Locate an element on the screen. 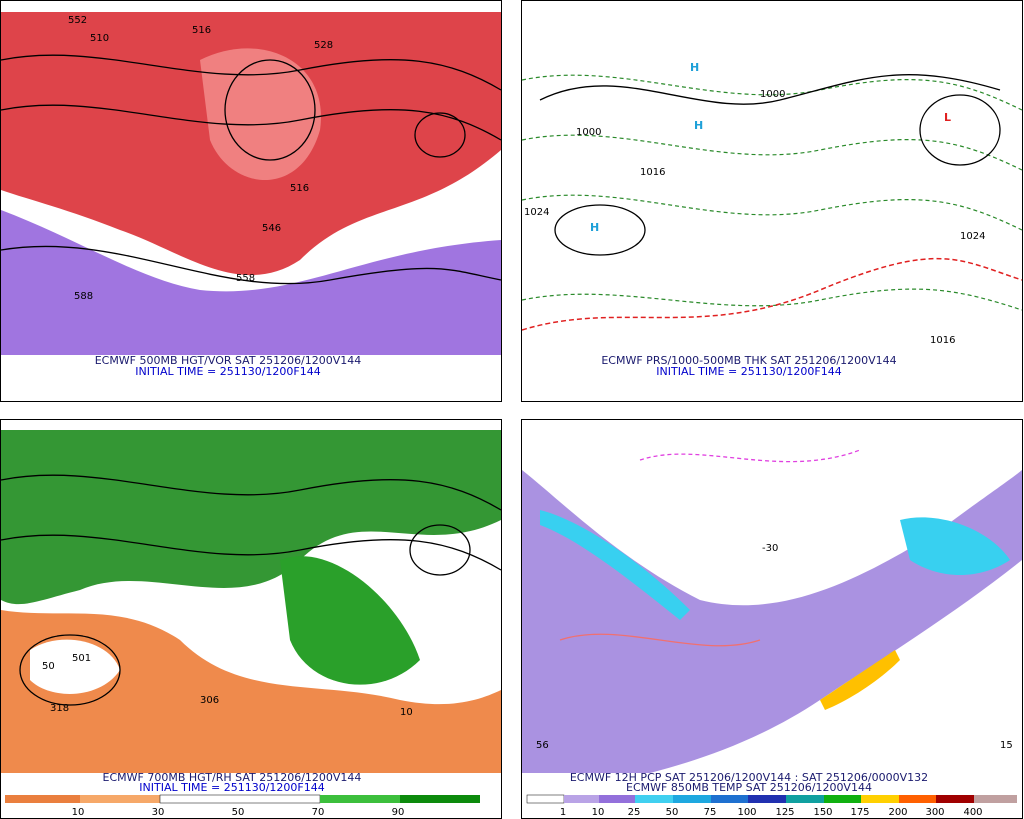  colorbar-label: 90 is located at coordinates (398, 812).